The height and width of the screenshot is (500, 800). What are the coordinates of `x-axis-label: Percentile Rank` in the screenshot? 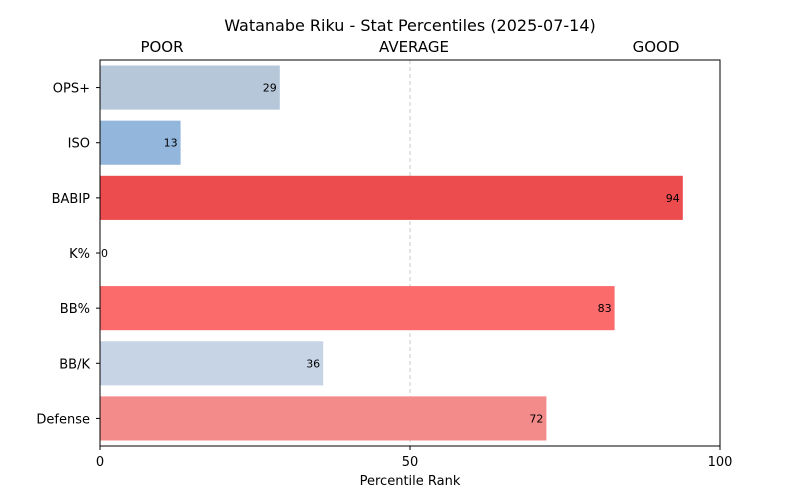 It's located at (410, 481).